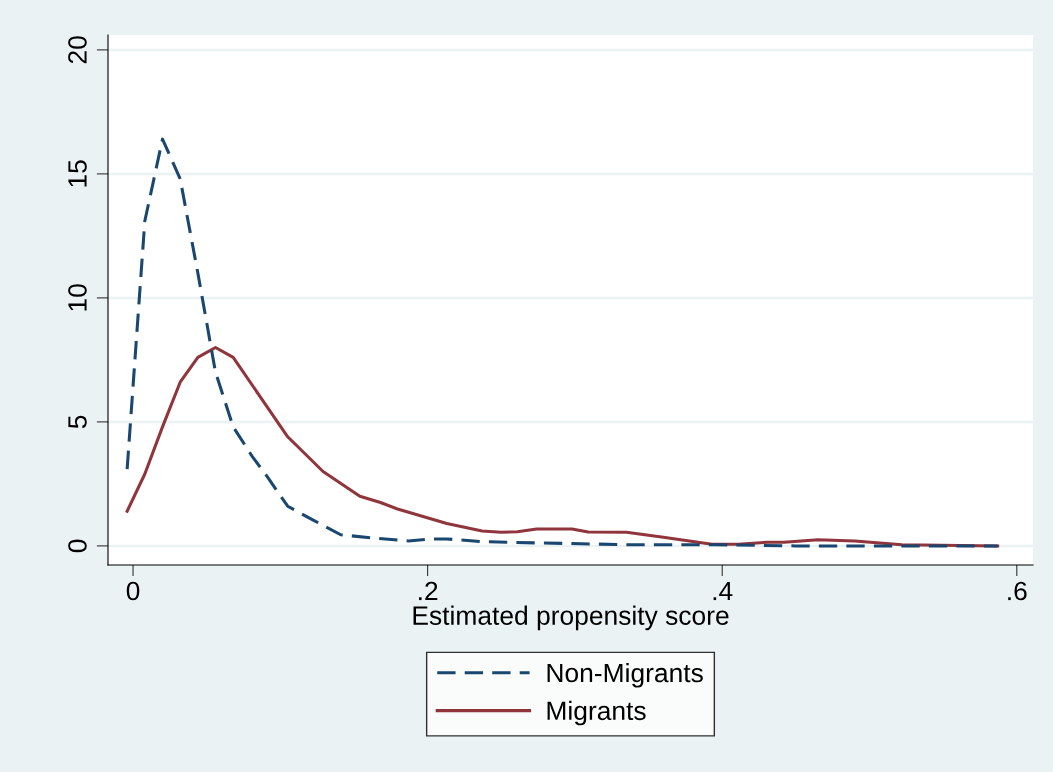 The image size is (1053, 772). What do you see at coordinates (77, 297) in the screenshot?
I see `y-tick-label: 10` at bounding box center [77, 297].